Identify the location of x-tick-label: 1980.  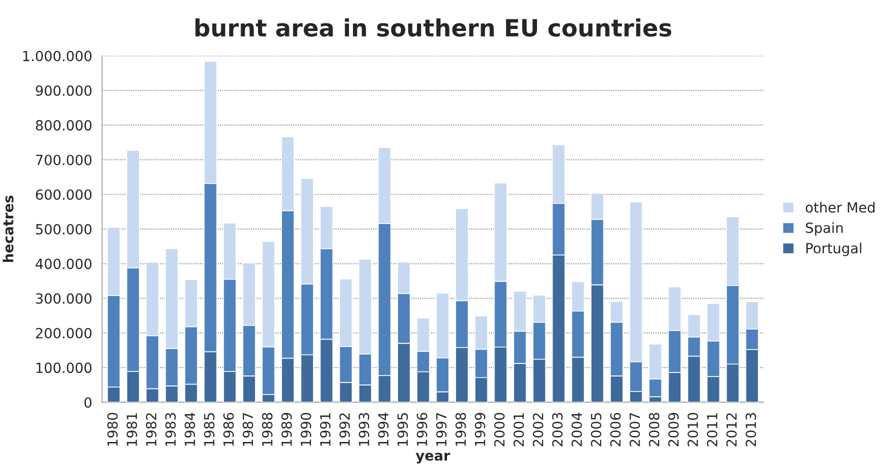
(112, 429).